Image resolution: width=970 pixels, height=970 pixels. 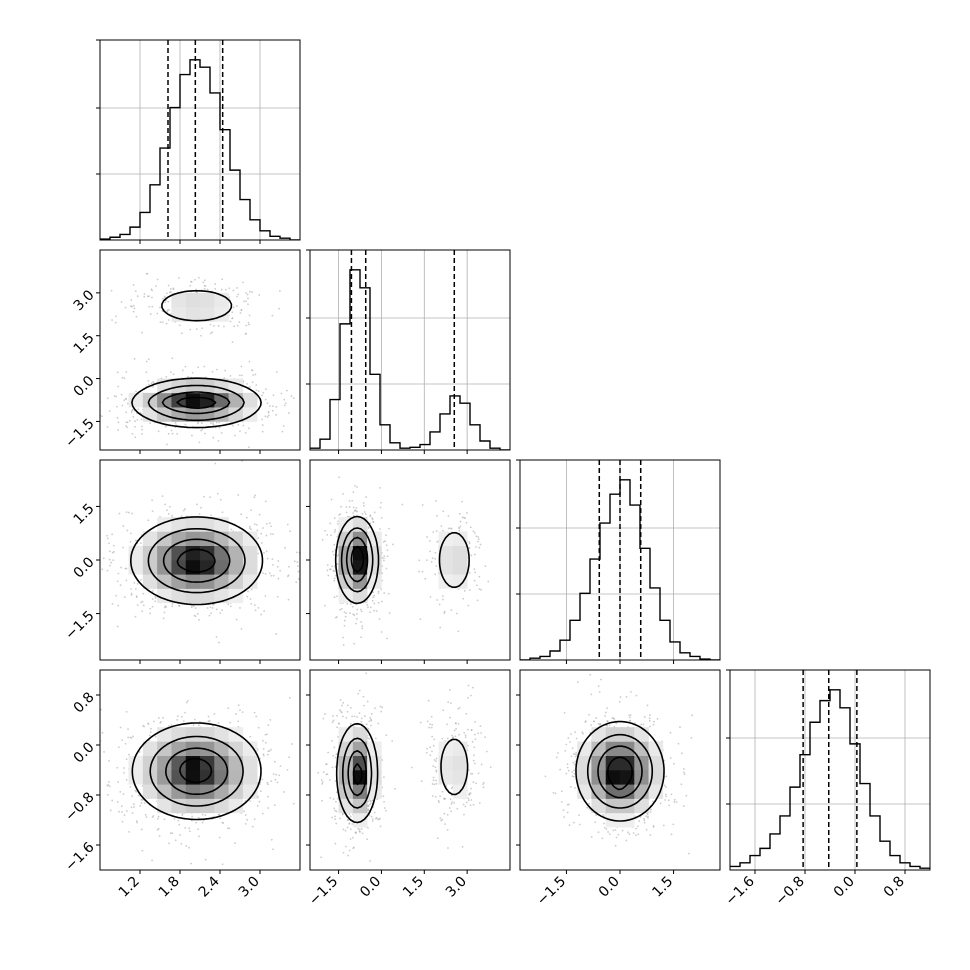 What do you see at coordinates (84, 567) in the screenshot?
I see `y-tick-label: 0.0` at bounding box center [84, 567].